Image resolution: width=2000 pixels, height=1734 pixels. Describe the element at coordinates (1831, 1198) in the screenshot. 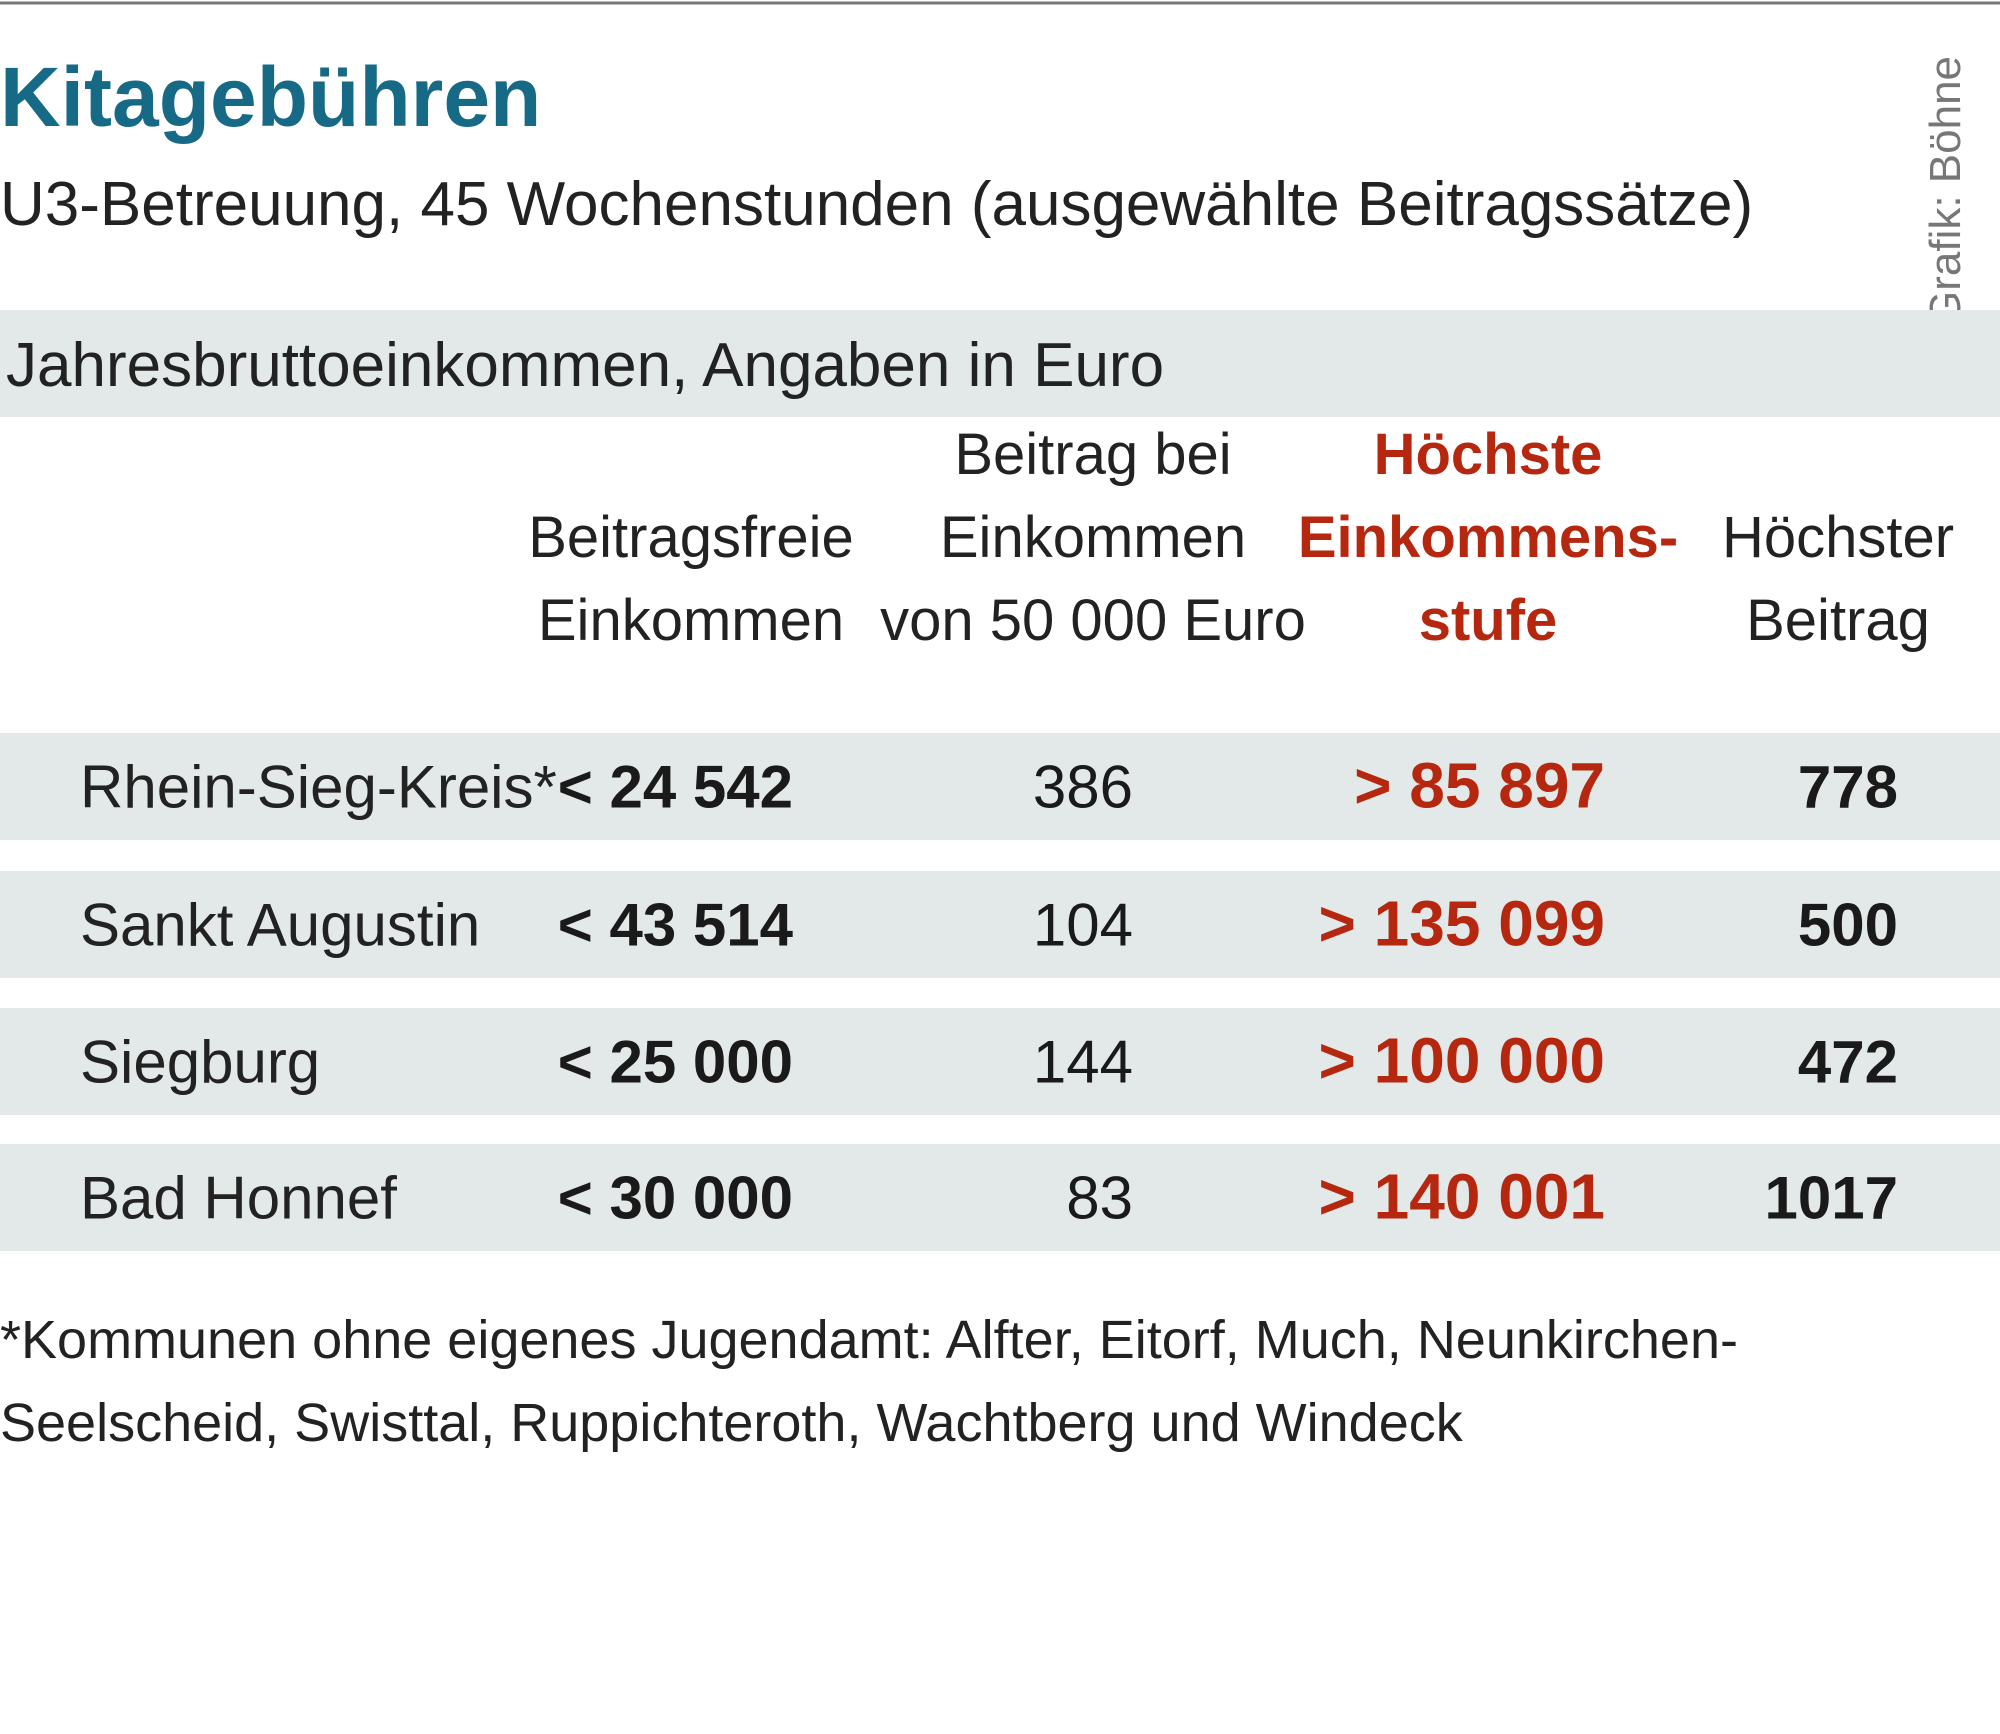

I see `cell: 1017` at that location.